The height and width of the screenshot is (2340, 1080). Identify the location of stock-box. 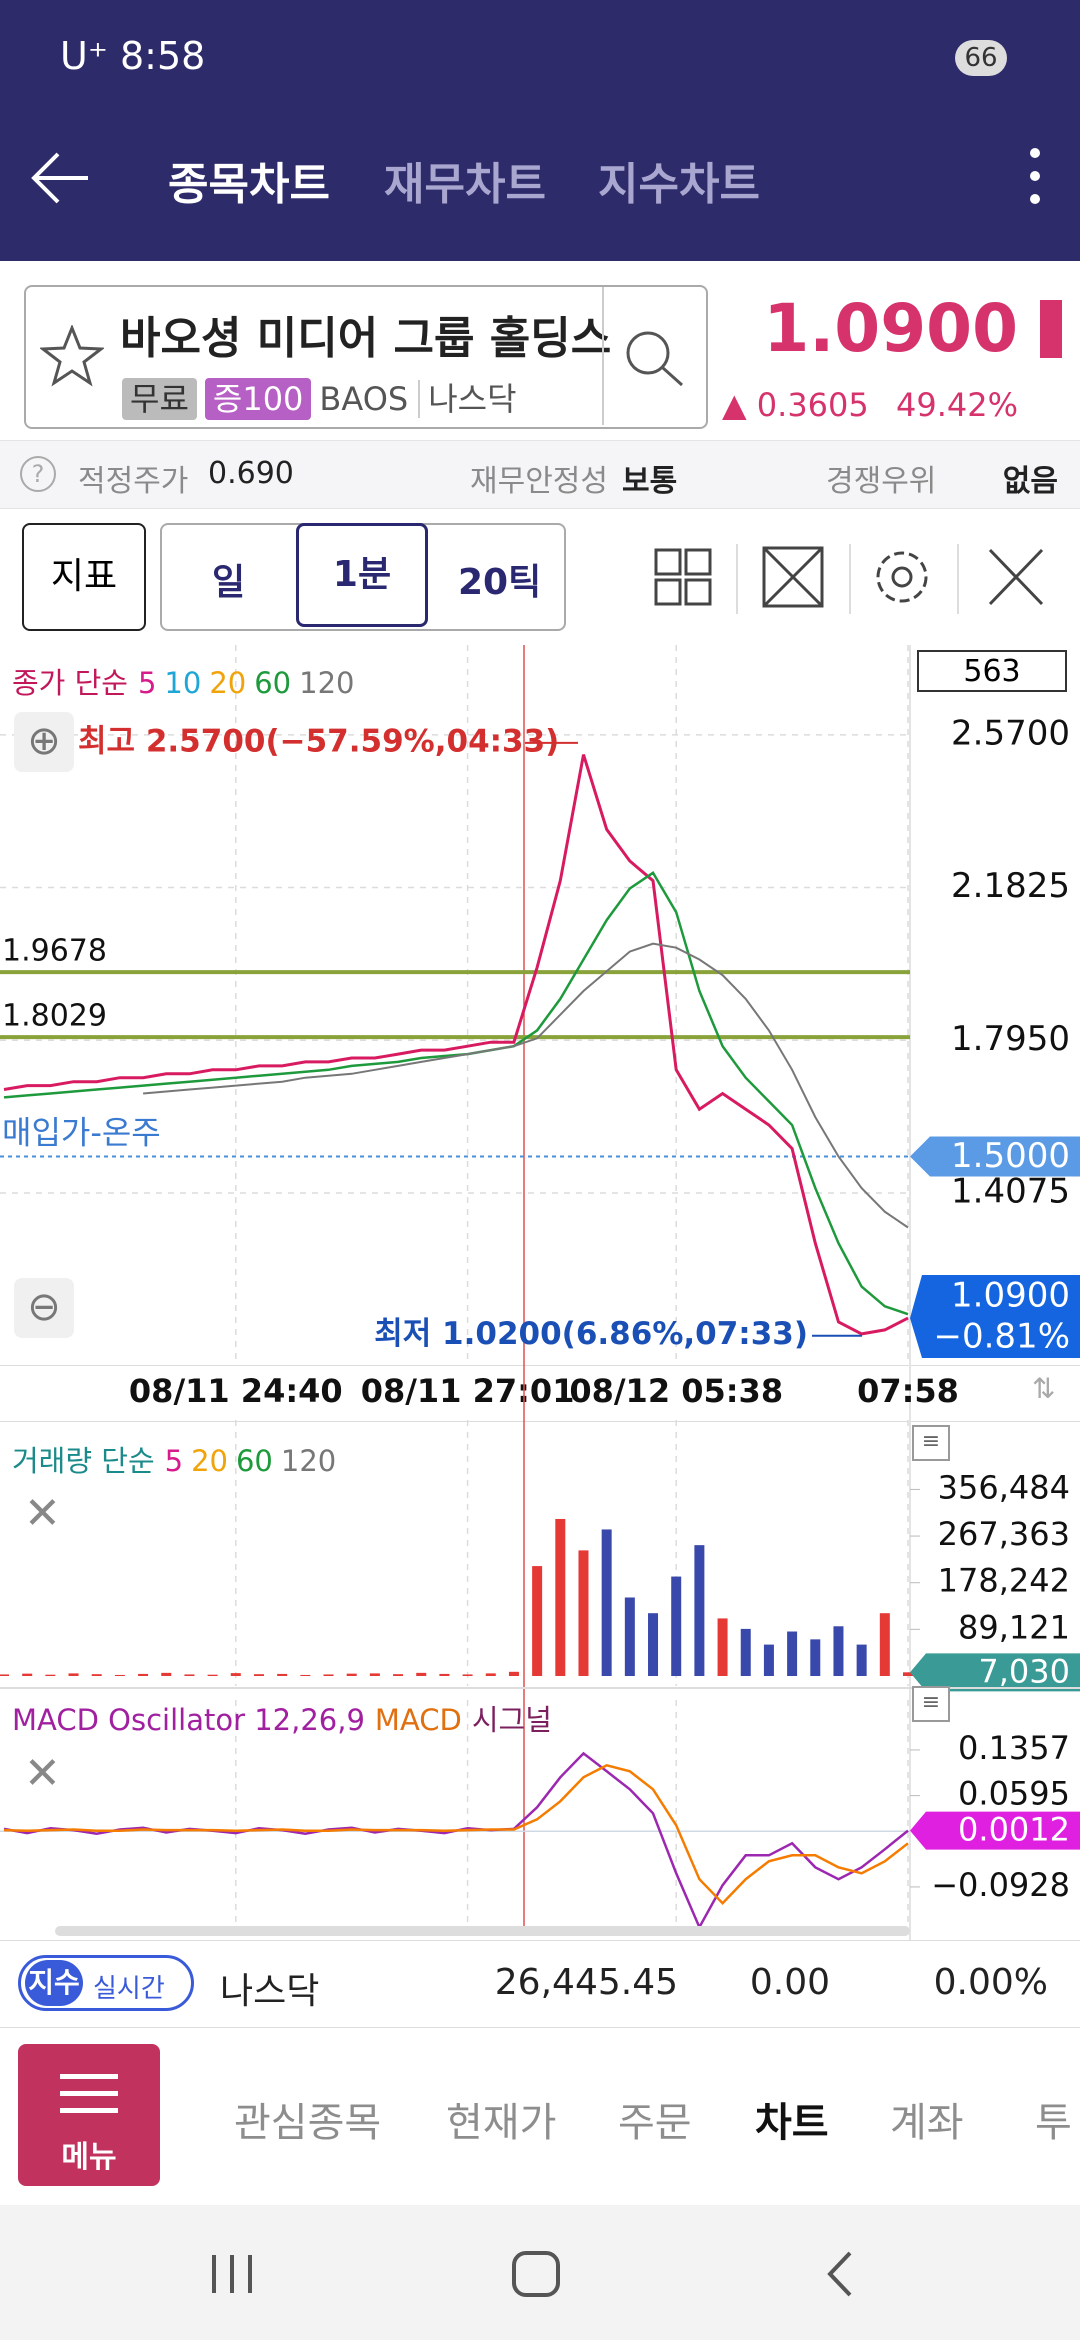
(366, 357).